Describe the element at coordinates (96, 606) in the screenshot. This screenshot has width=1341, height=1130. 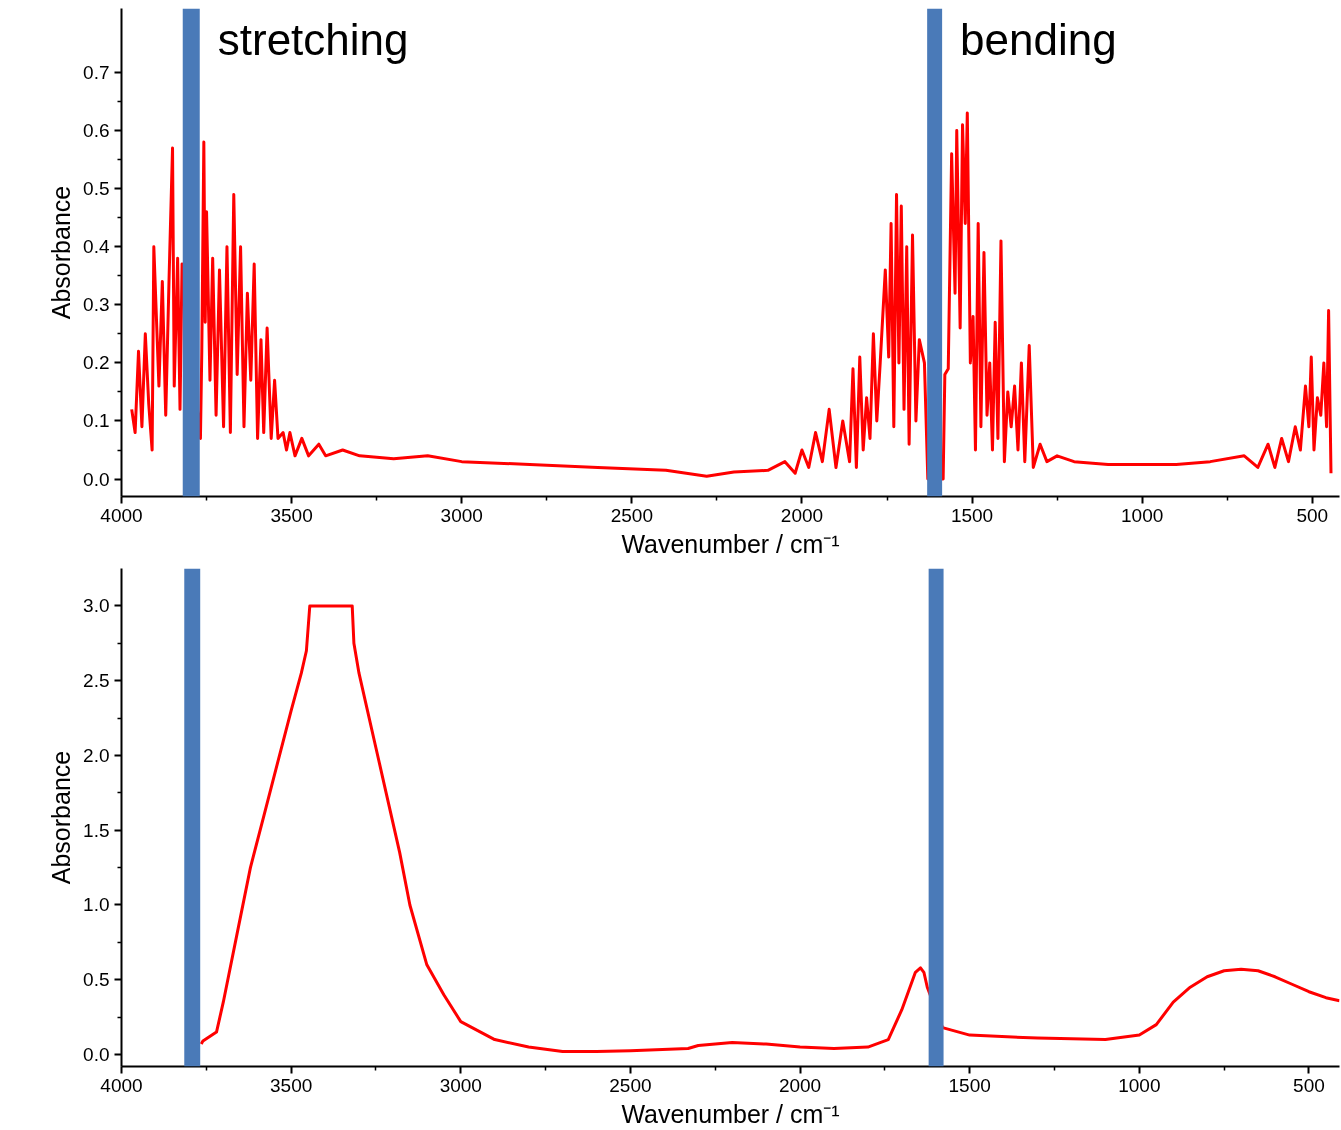
I see `y-tick-label: 3.0` at that location.